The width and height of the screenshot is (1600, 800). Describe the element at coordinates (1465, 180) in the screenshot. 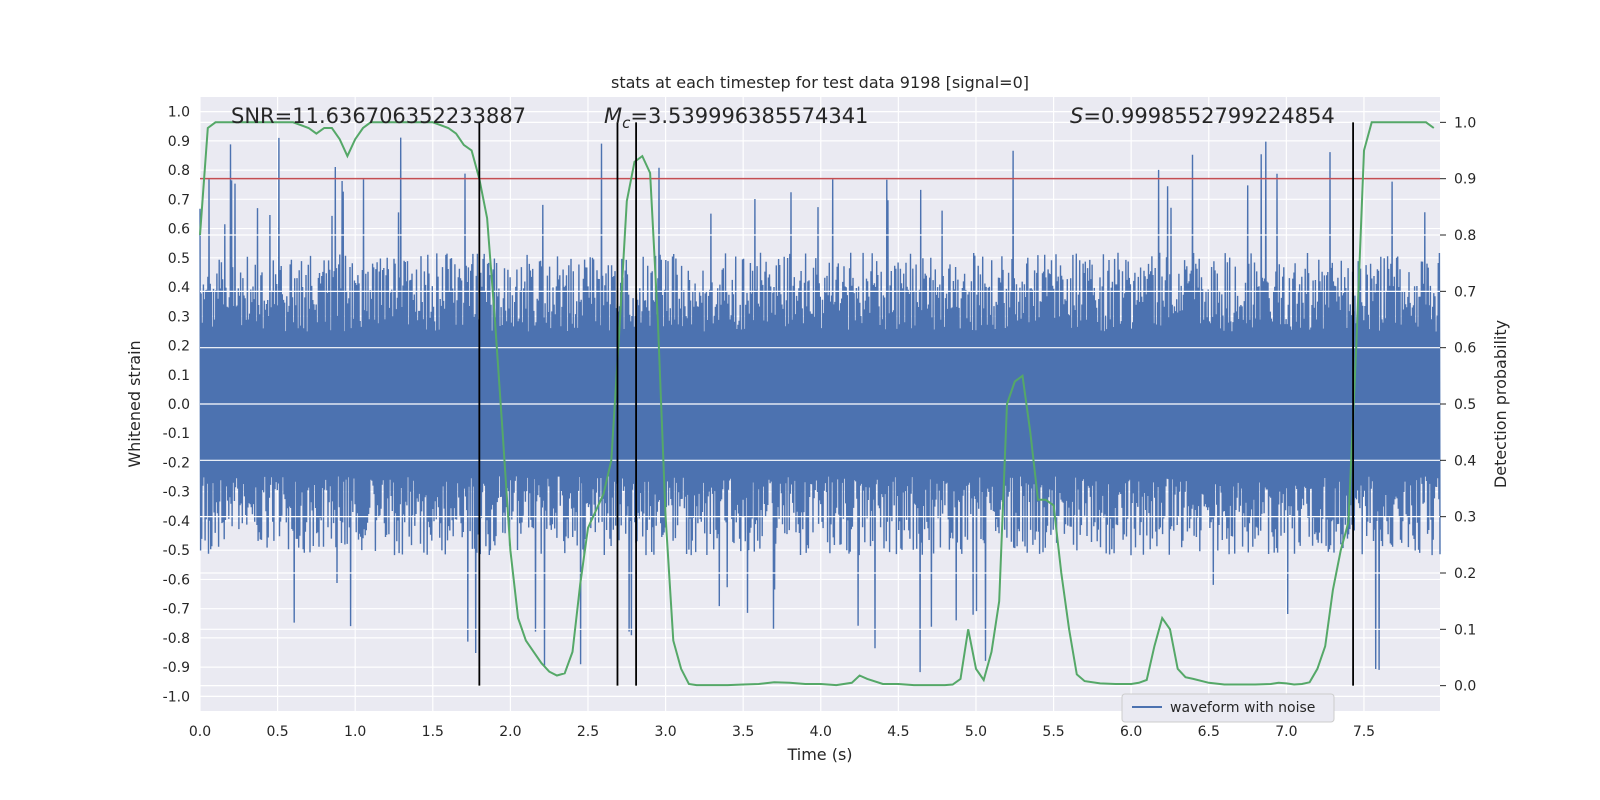

I see `y2-tick-label: 0.9` at that location.